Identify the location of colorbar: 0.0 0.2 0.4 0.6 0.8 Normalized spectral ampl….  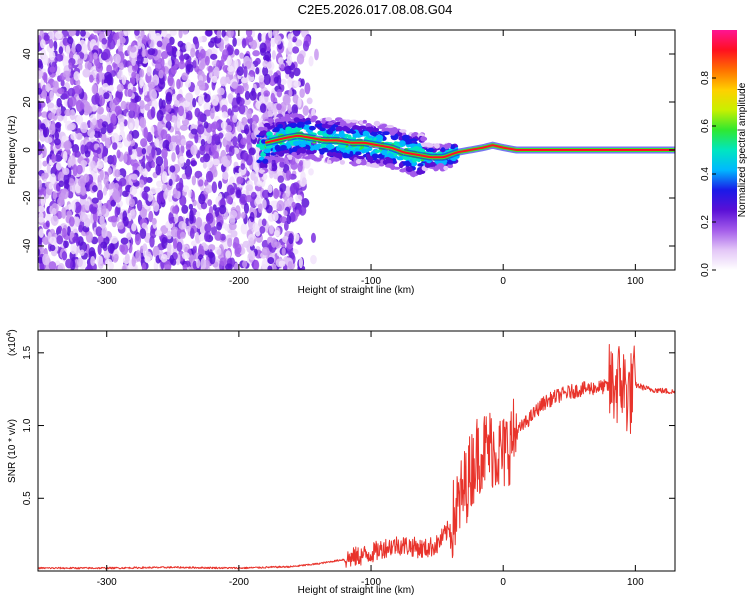
(724, 153).